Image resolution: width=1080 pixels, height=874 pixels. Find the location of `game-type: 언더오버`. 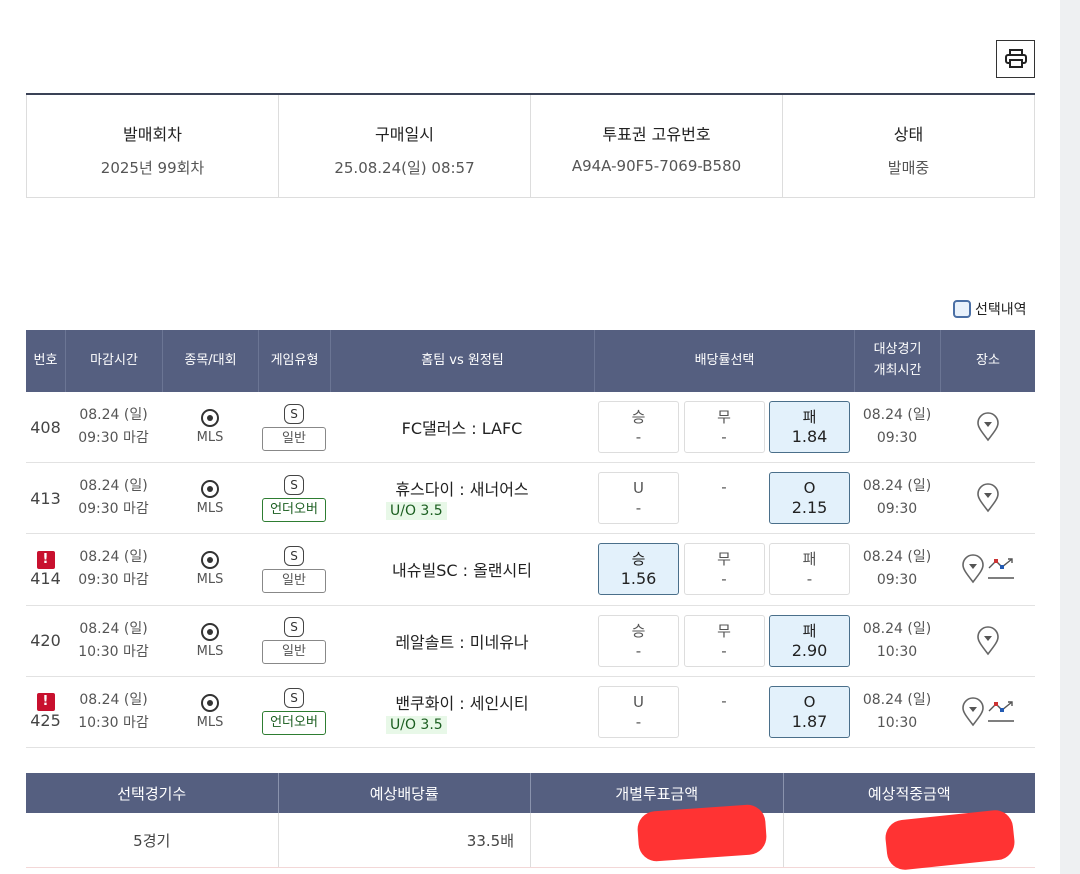

game-type: 언더오버 is located at coordinates (294, 723).